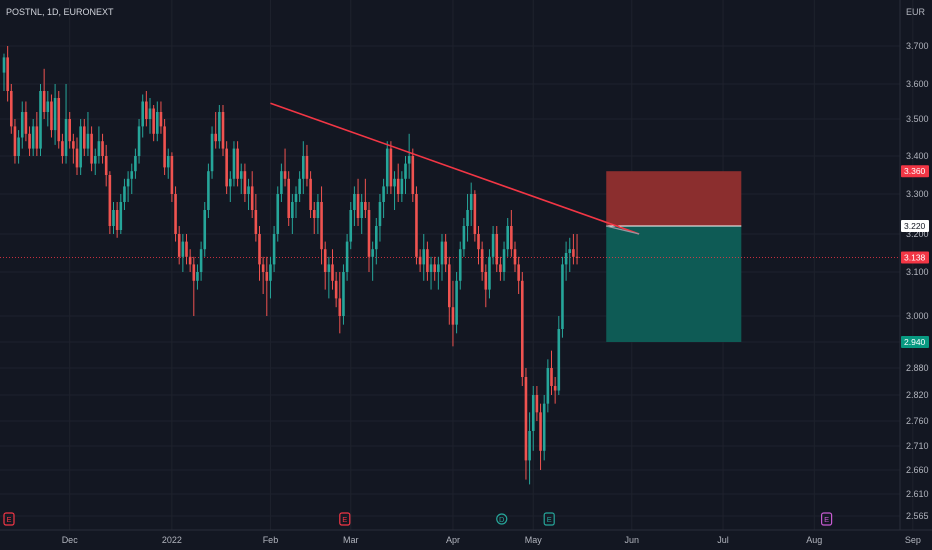  Describe the element at coordinates (917, 156) in the screenshot. I see `price-tick-label: 3.400` at that location.